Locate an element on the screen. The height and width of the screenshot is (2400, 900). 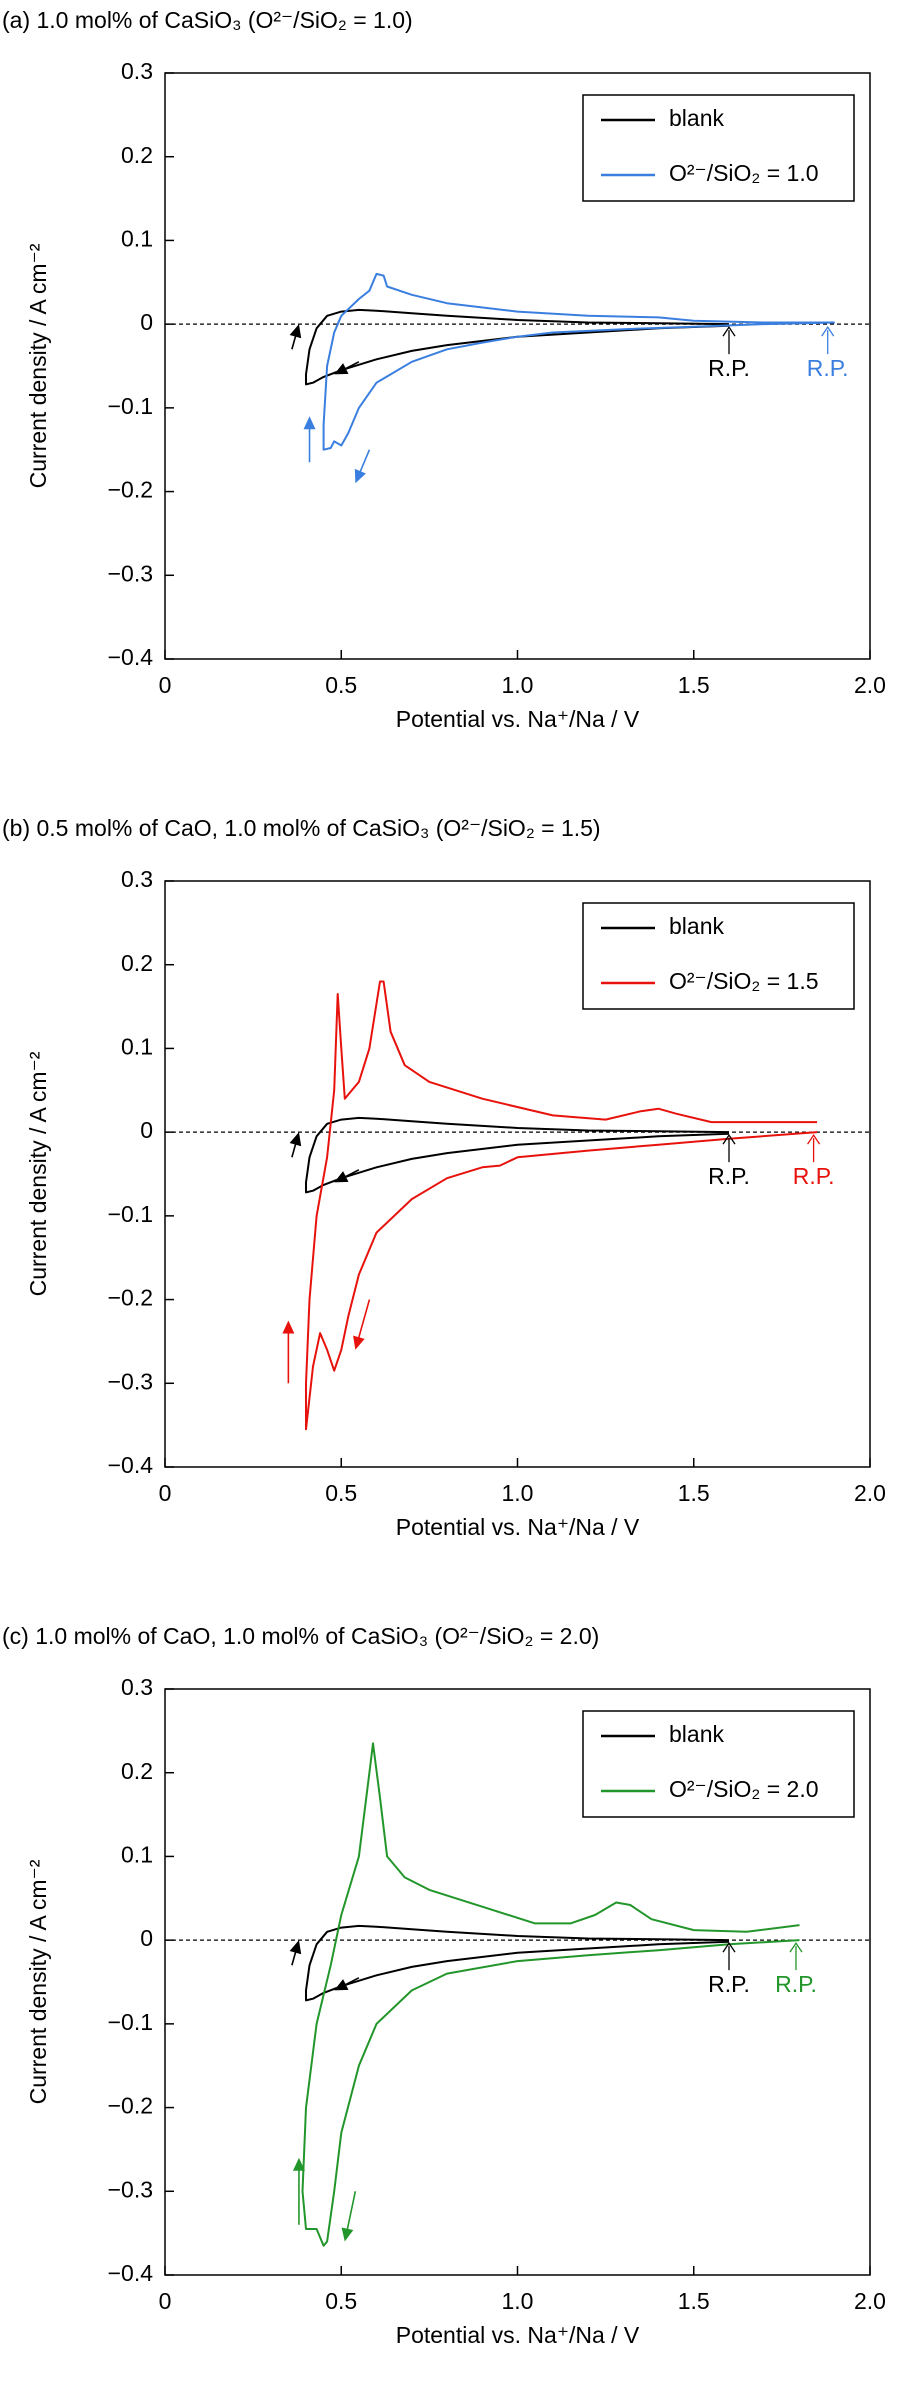
panel-title: (a) 1.0 mol% of CaSiO₃ (O²⁻/SiO₂ = 1.0) is located at coordinates (207, 20).